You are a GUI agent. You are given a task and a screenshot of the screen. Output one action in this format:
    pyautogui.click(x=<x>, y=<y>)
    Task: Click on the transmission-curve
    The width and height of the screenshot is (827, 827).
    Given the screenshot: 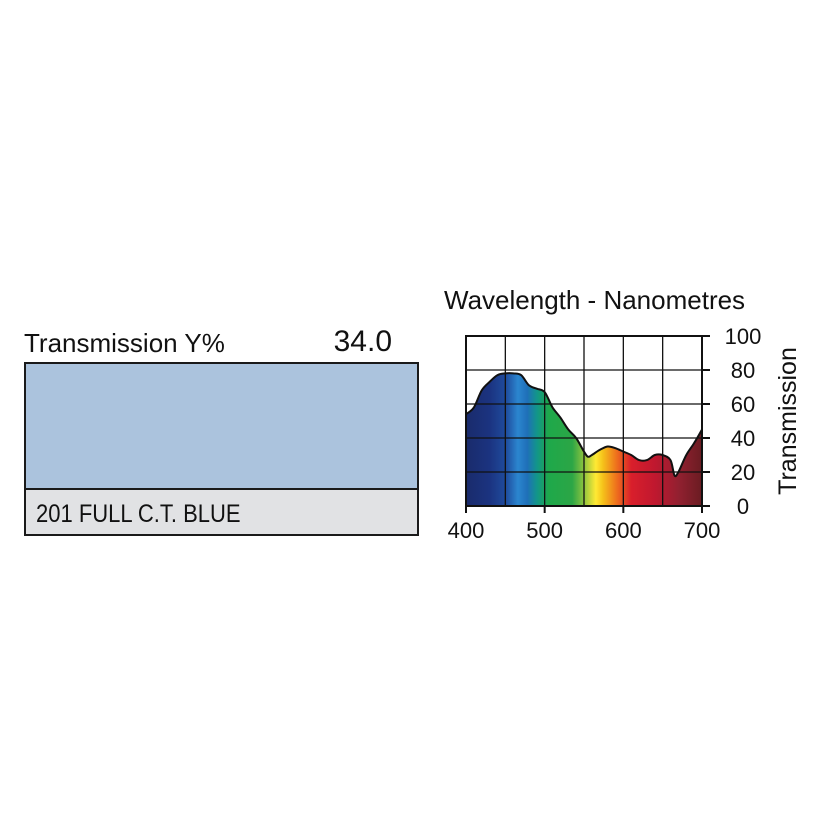 What is the action you would take?
    pyautogui.click(x=584, y=425)
    